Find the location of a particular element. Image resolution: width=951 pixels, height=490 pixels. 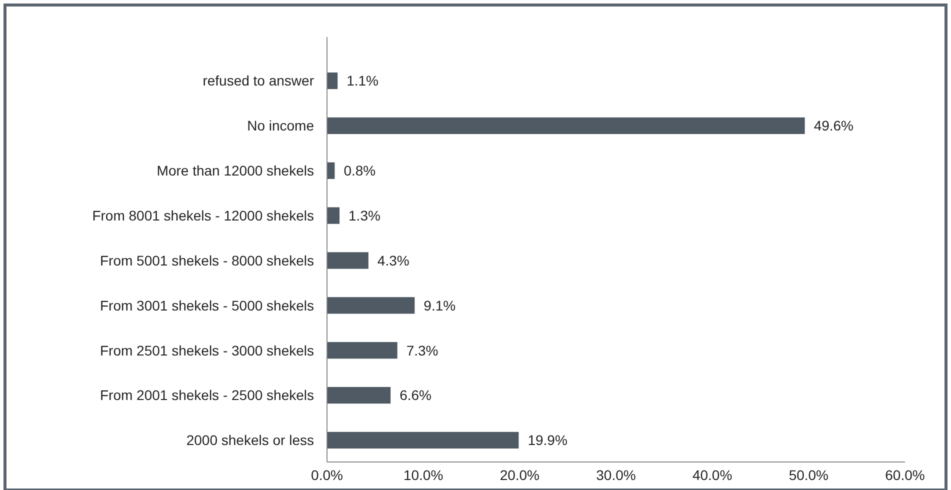

data-label: 6.6% is located at coordinates (416, 395).